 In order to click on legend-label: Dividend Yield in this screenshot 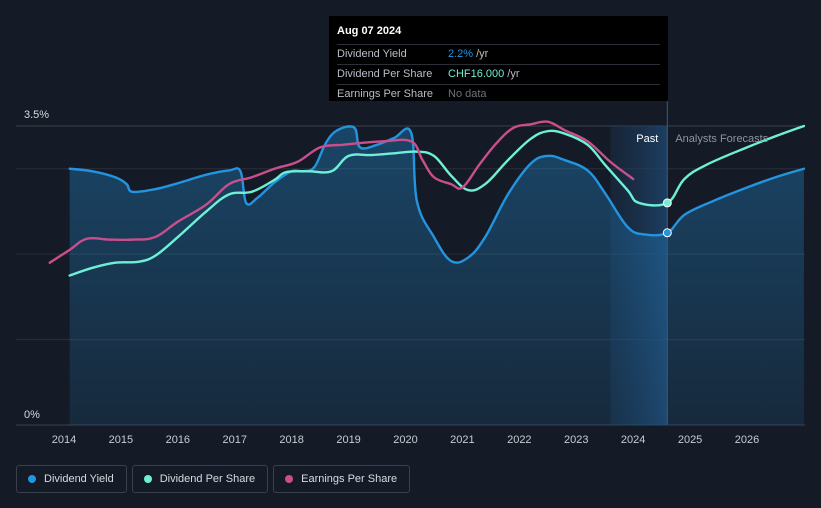, I will do `click(79, 479)`.